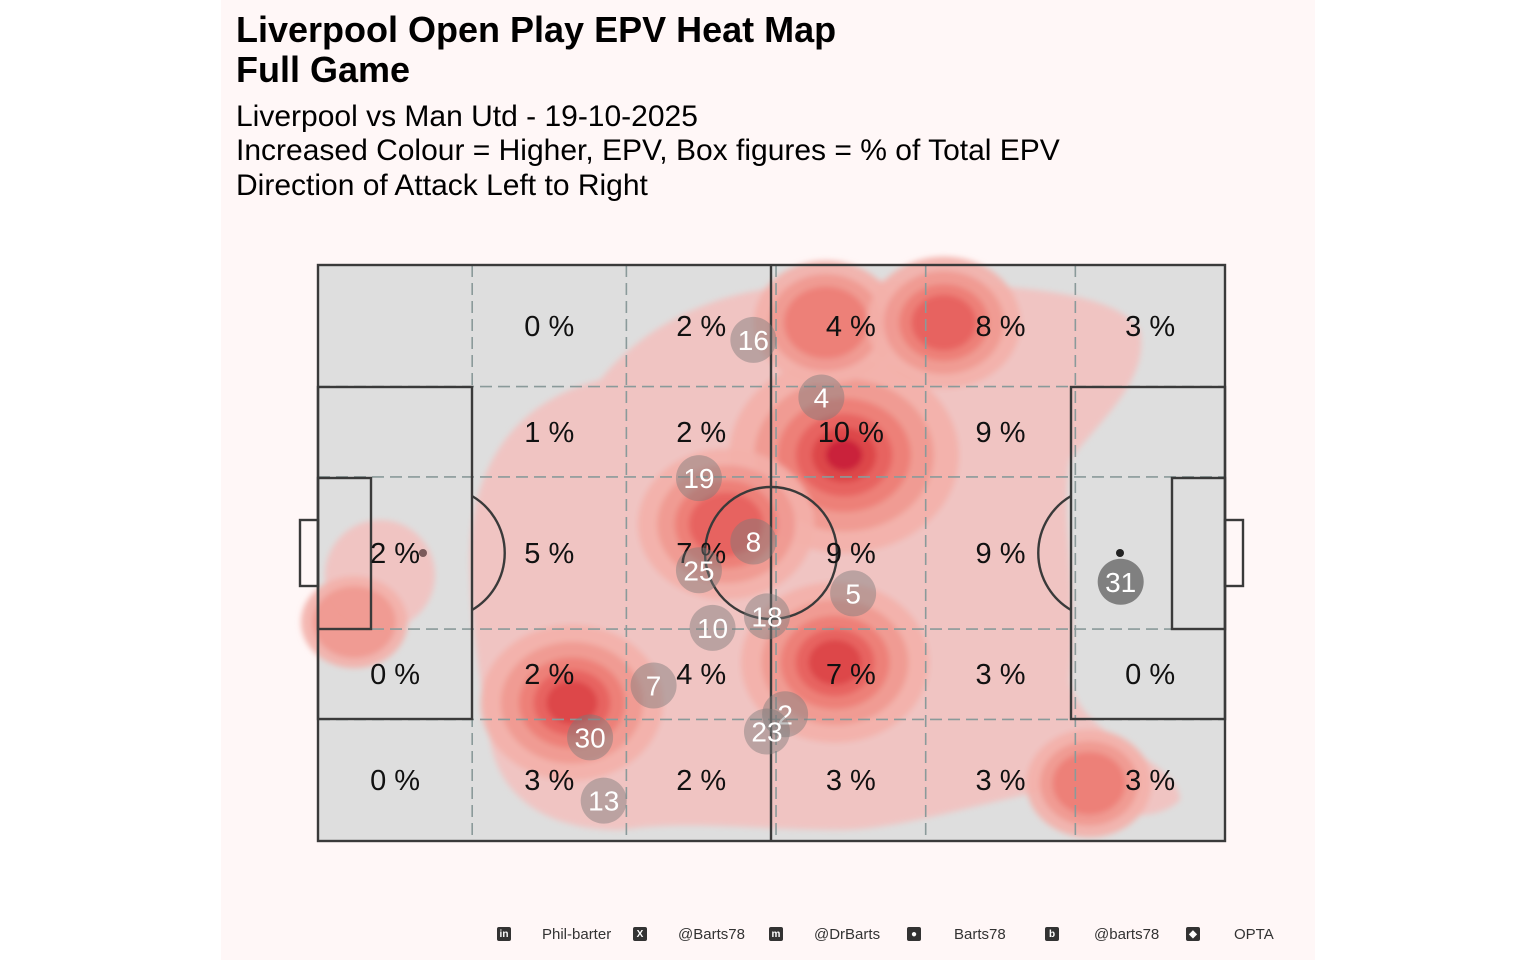 This screenshot has width=1536, height=960. I want to click on player-marker-25: 25, so click(698, 570).